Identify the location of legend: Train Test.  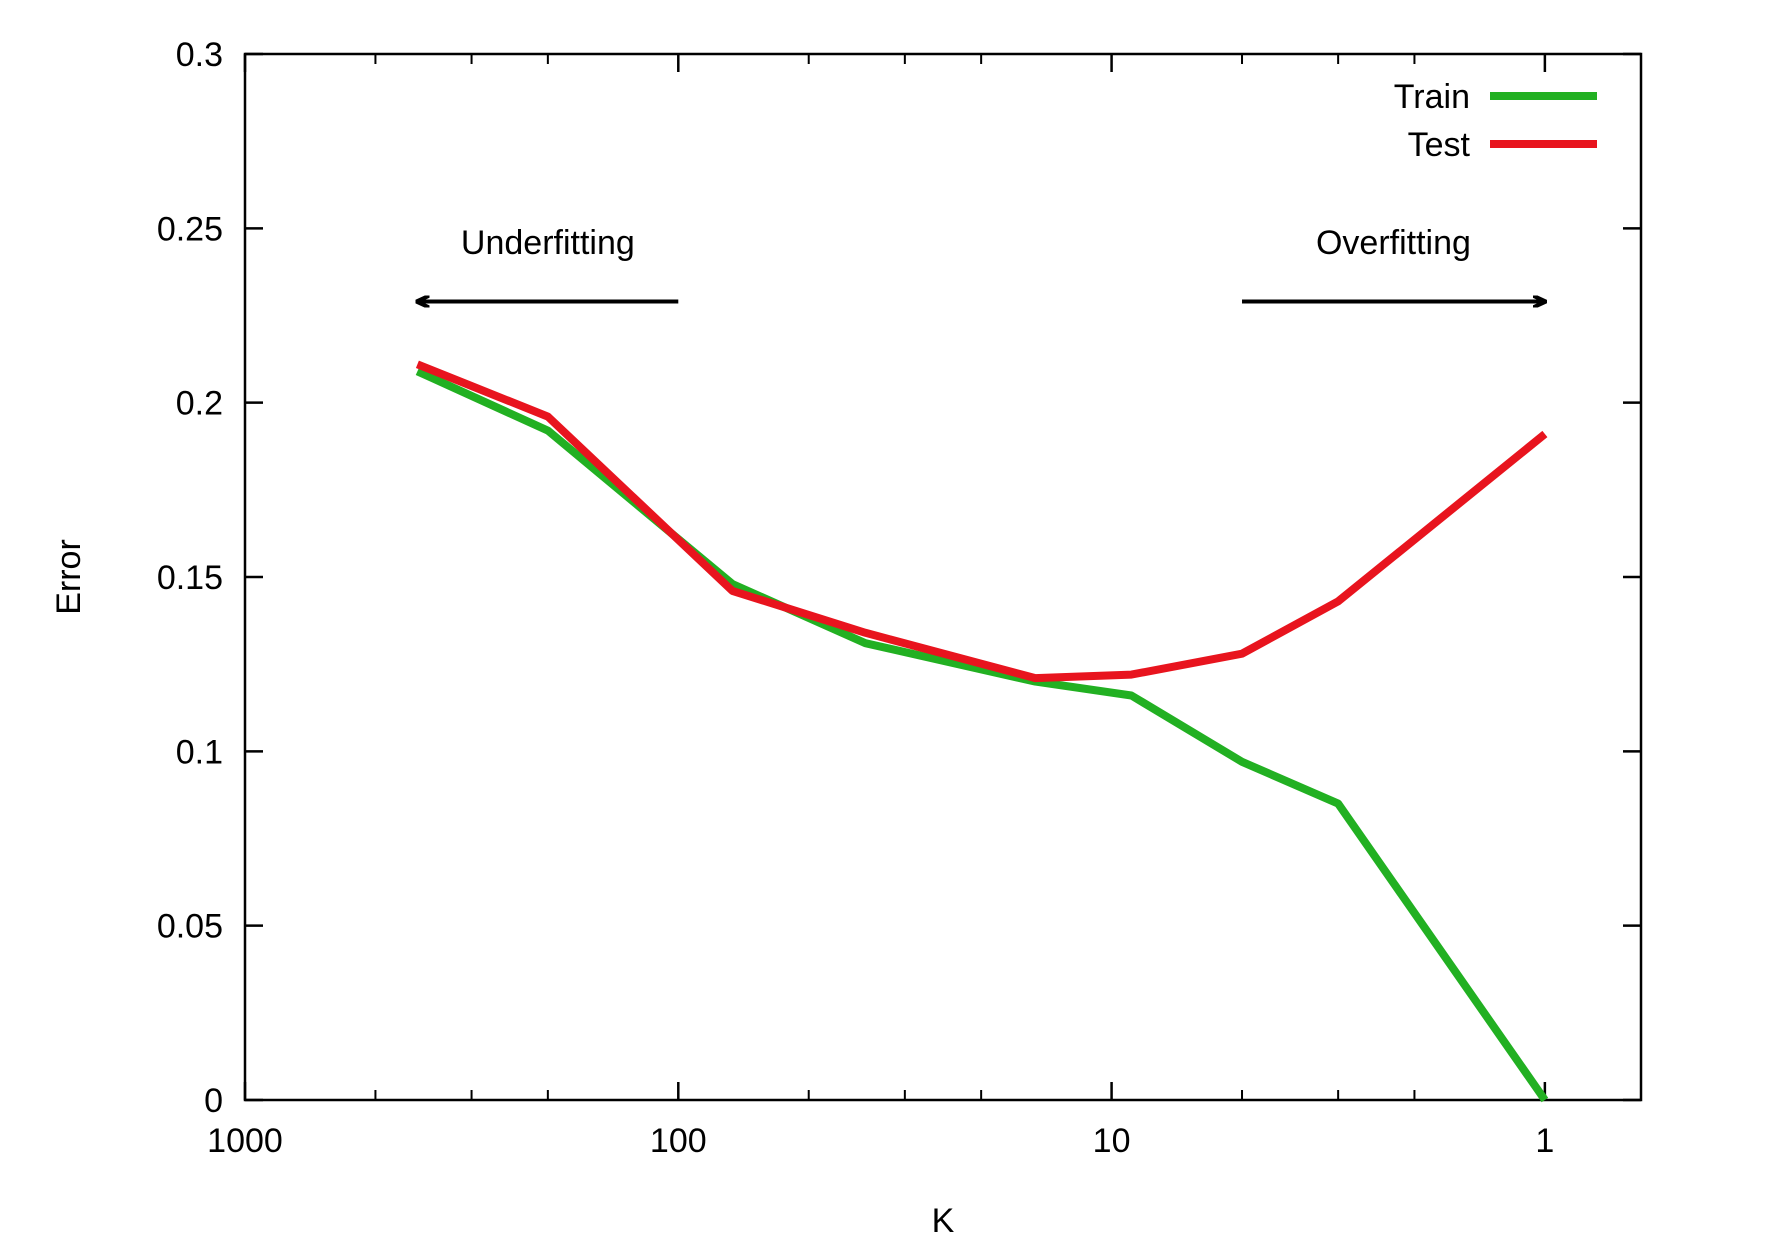
(1495, 121).